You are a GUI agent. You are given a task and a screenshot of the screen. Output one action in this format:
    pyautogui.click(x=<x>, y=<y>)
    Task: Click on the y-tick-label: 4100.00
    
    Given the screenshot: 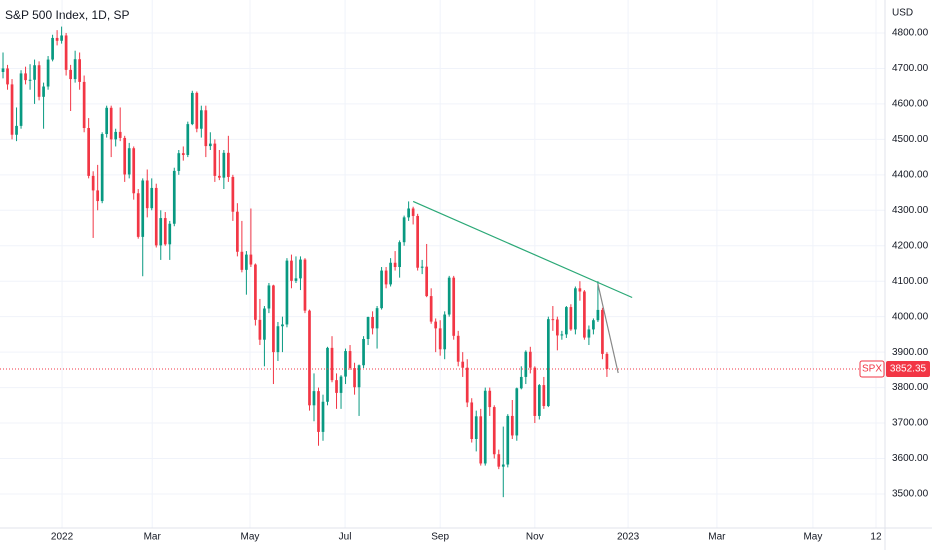 What is the action you would take?
    pyautogui.click(x=910, y=281)
    